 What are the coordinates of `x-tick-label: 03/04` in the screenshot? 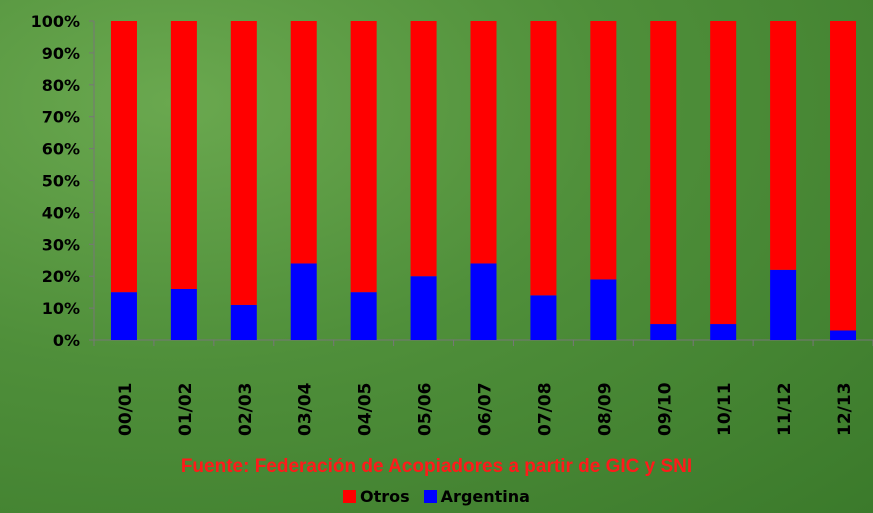 It's located at (306, 409).